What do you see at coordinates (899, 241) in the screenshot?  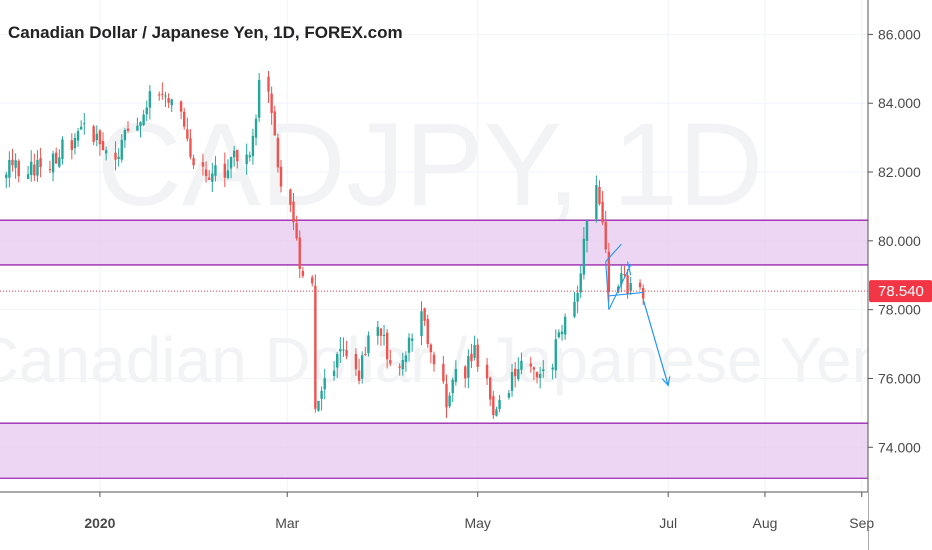 I see `price-tick-label: 80.000` at bounding box center [899, 241].